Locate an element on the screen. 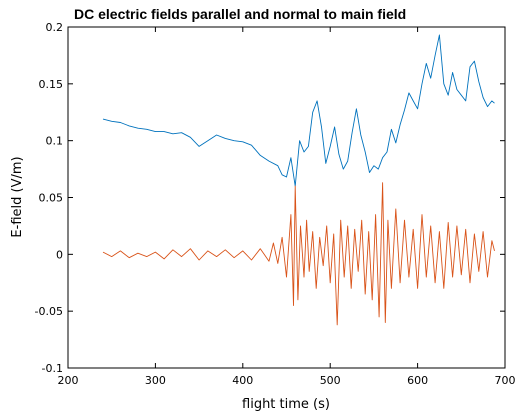 The height and width of the screenshot is (415, 520). x-tick-label: 500 is located at coordinates (330, 380).